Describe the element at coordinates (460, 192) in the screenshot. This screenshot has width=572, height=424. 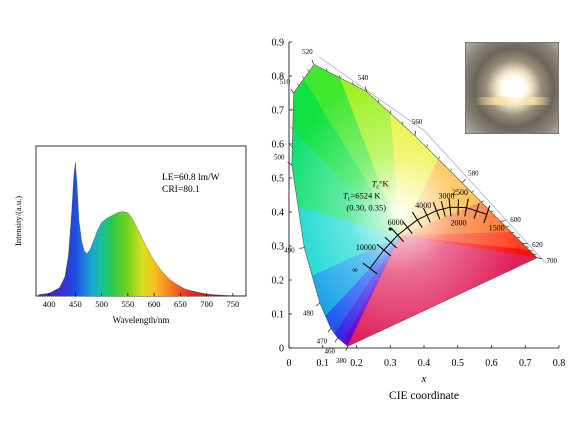
I see `temperature-label: 2500` at that location.